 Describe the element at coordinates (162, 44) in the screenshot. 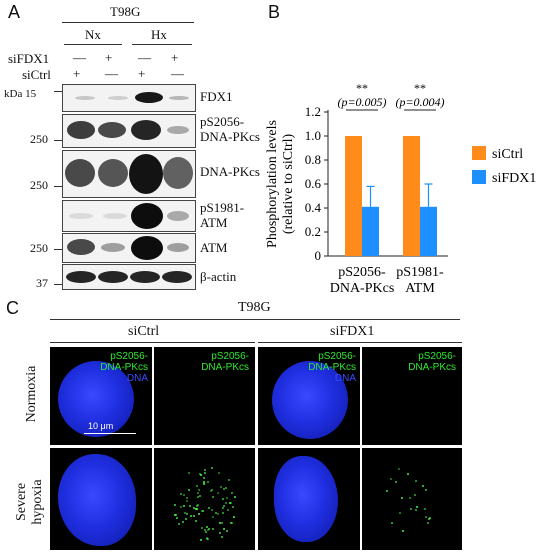

I see `hx-rule` at that location.